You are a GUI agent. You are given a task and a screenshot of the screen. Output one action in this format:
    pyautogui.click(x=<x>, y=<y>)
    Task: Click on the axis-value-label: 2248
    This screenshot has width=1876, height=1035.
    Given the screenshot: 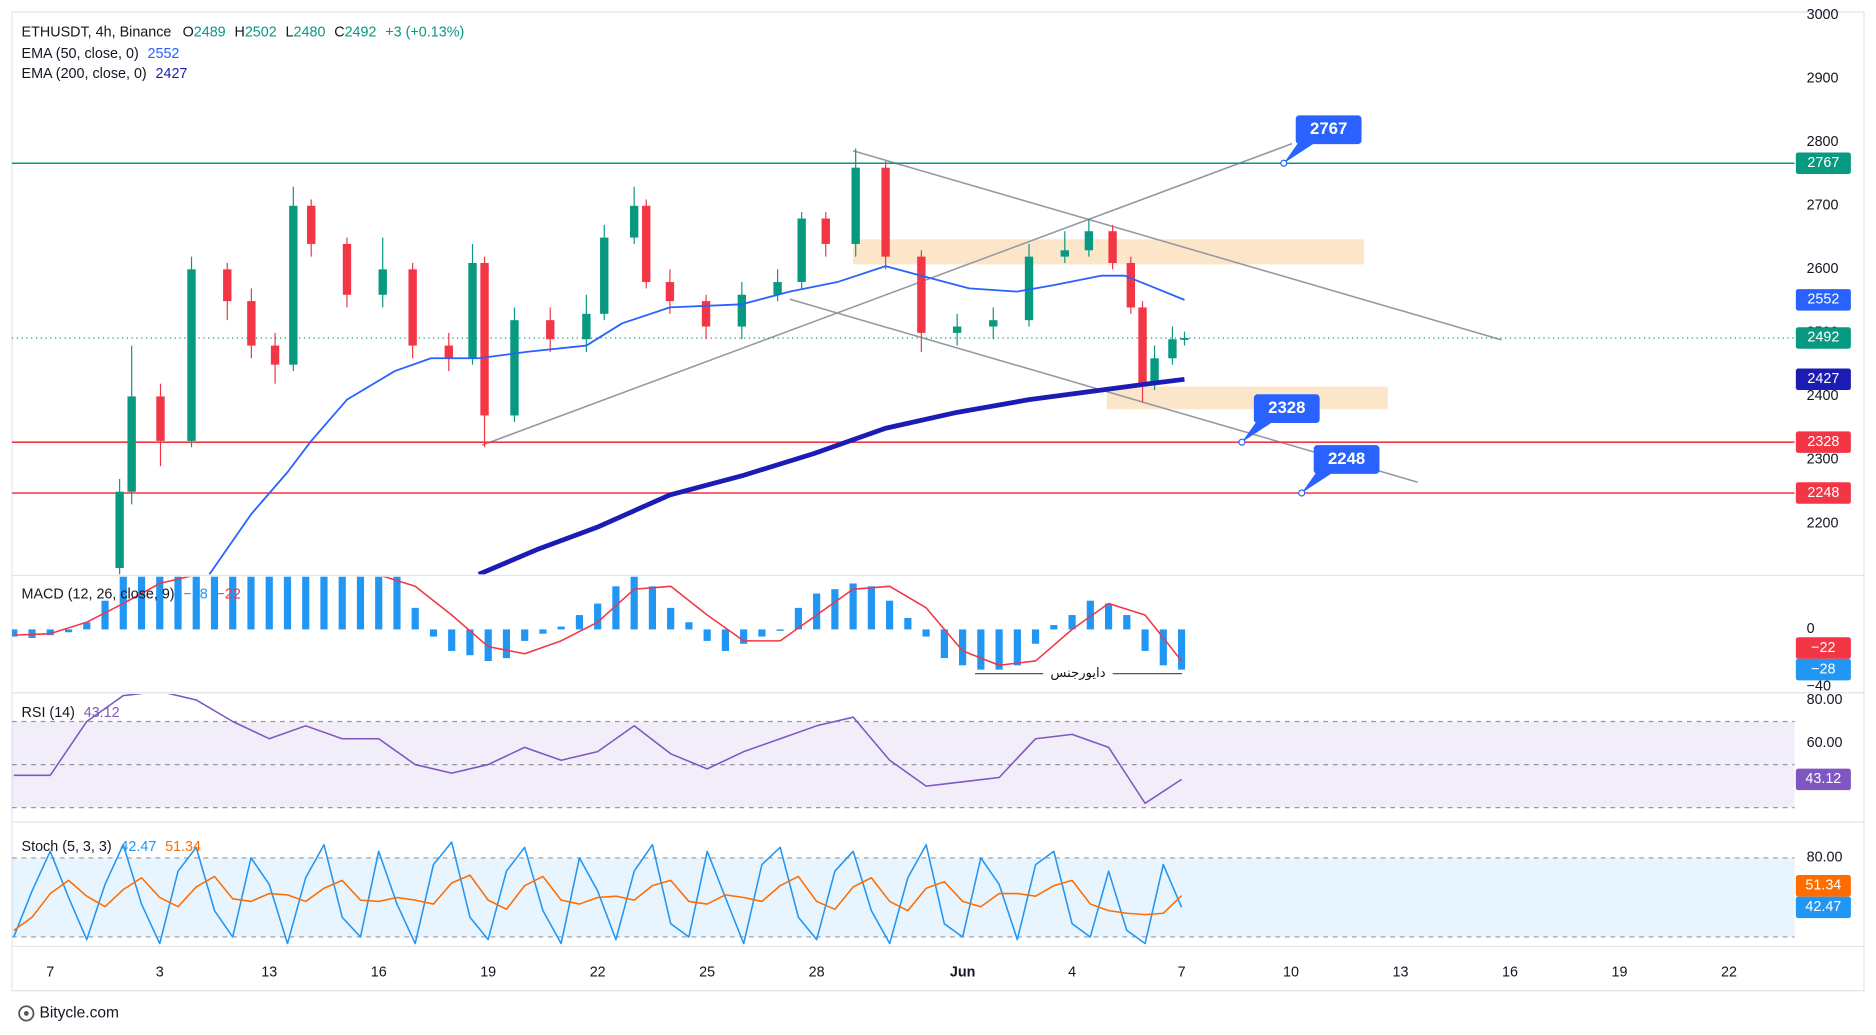 What is the action you would take?
    pyautogui.click(x=1823, y=493)
    